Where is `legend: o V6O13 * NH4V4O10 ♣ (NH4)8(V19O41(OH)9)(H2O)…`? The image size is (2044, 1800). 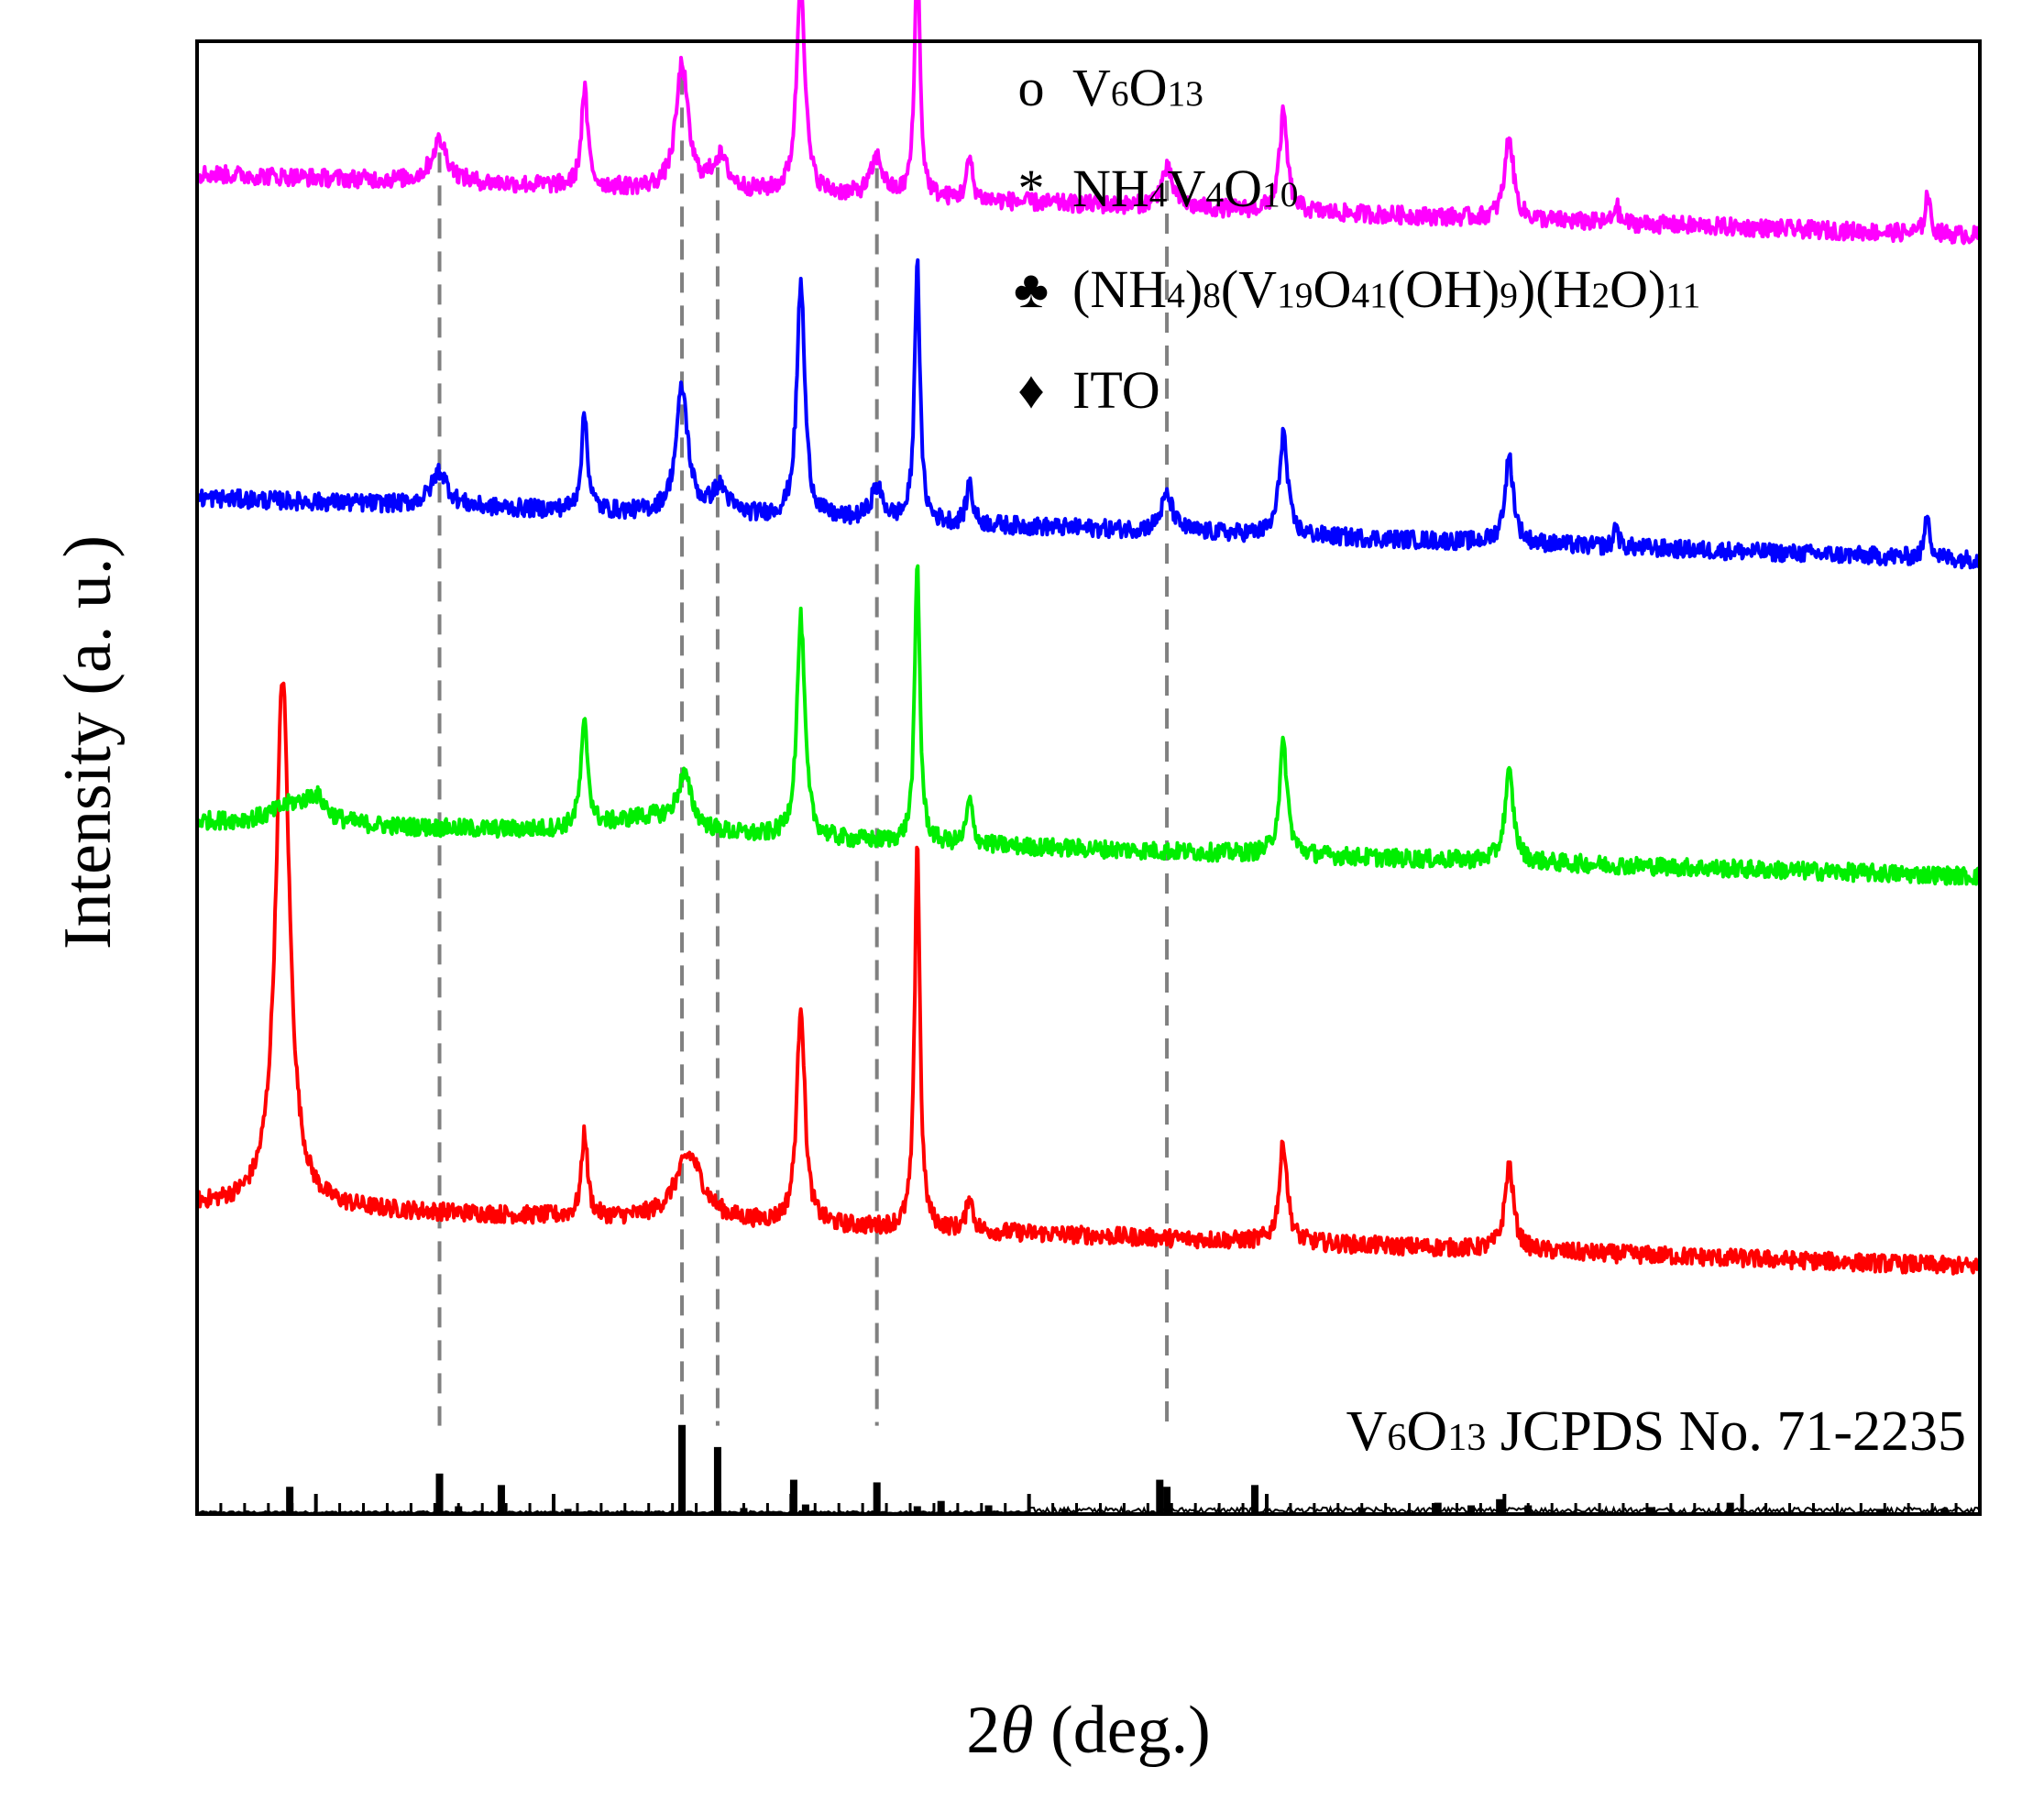 legend: o V6O13 * NH4V4O10 ♣ (NH4)8(V19O41(OH)9)(H2O)… is located at coordinates (1357, 239).